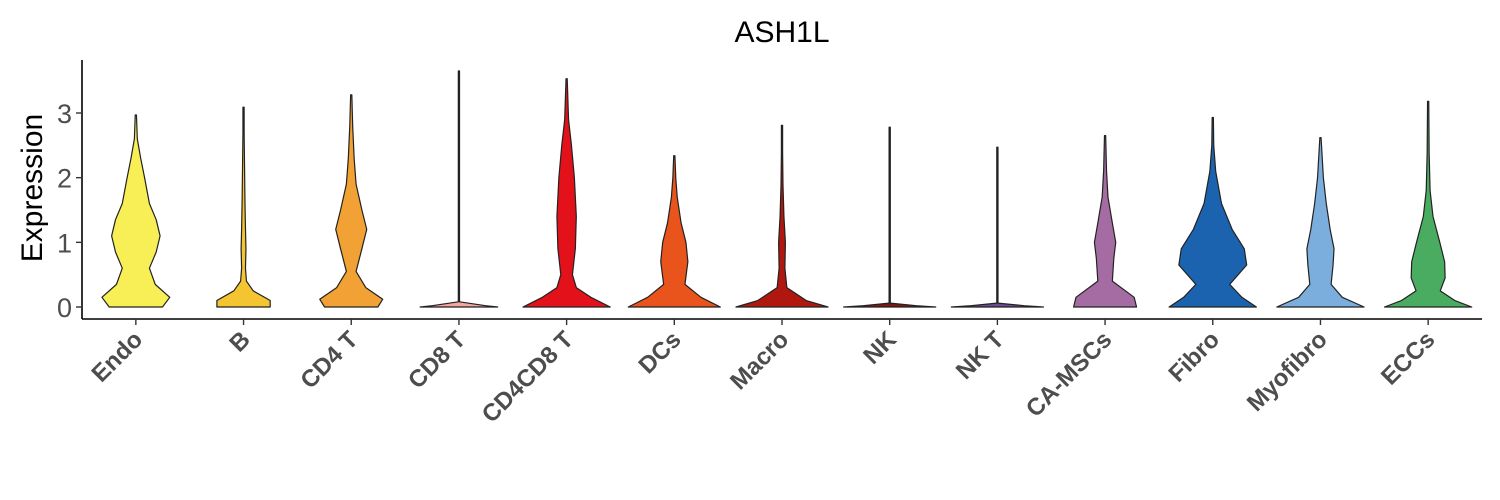  What do you see at coordinates (64, 308) in the screenshot?
I see `y-tick-label: 0` at bounding box center [64, 308].